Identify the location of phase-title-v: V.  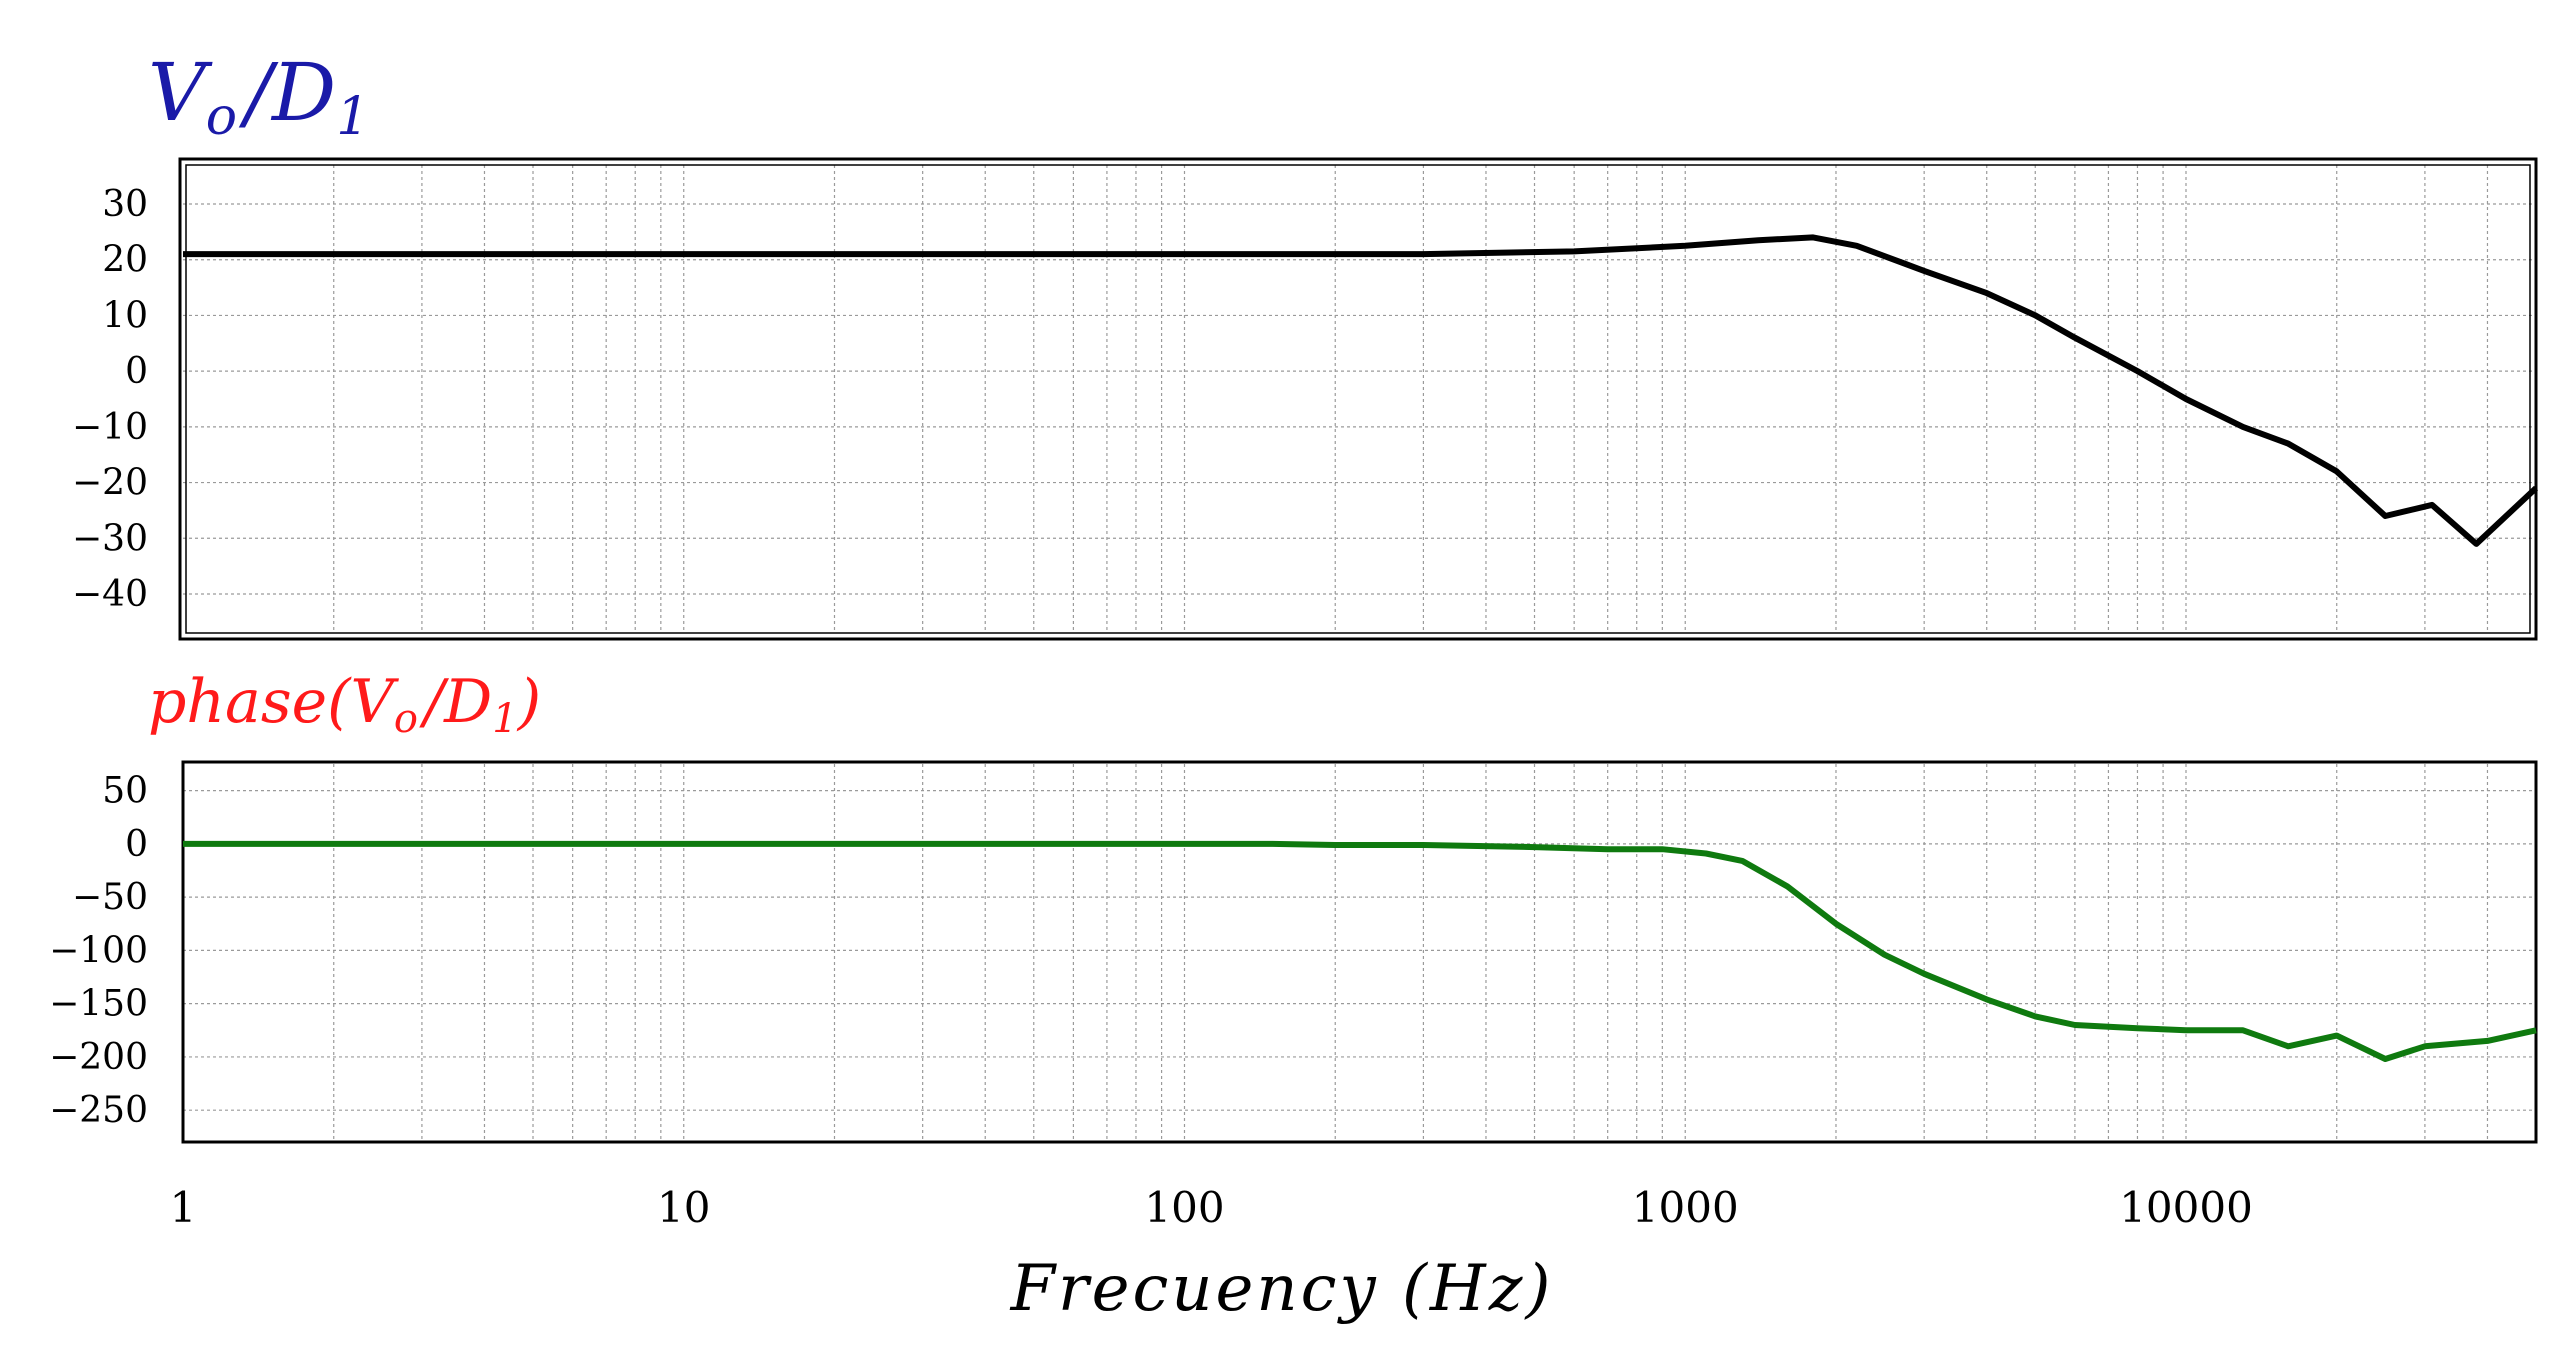
(375, 702).